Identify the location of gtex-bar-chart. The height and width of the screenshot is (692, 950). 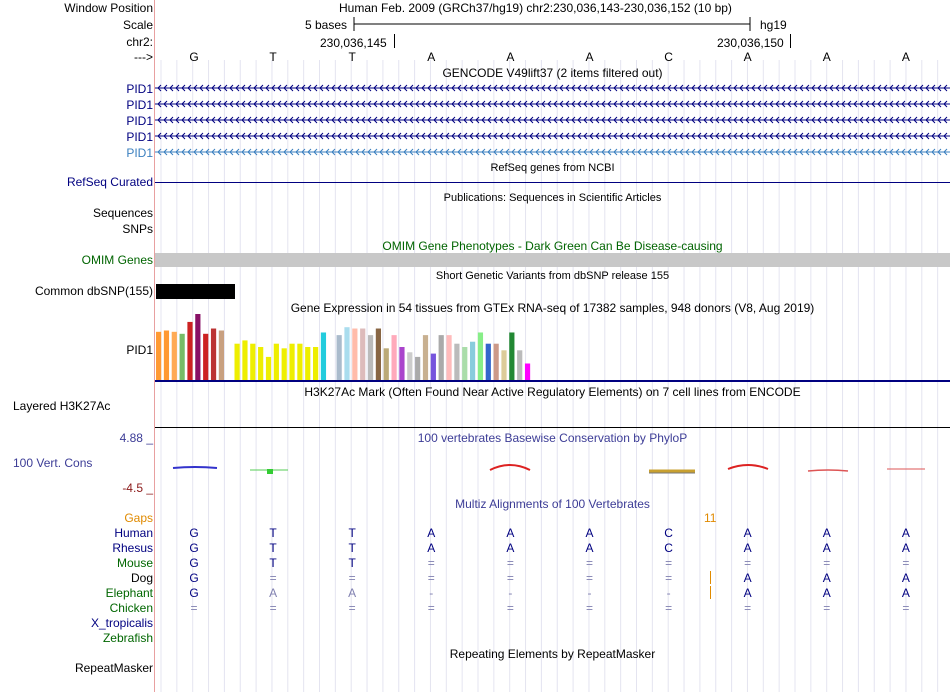
(552, 348).